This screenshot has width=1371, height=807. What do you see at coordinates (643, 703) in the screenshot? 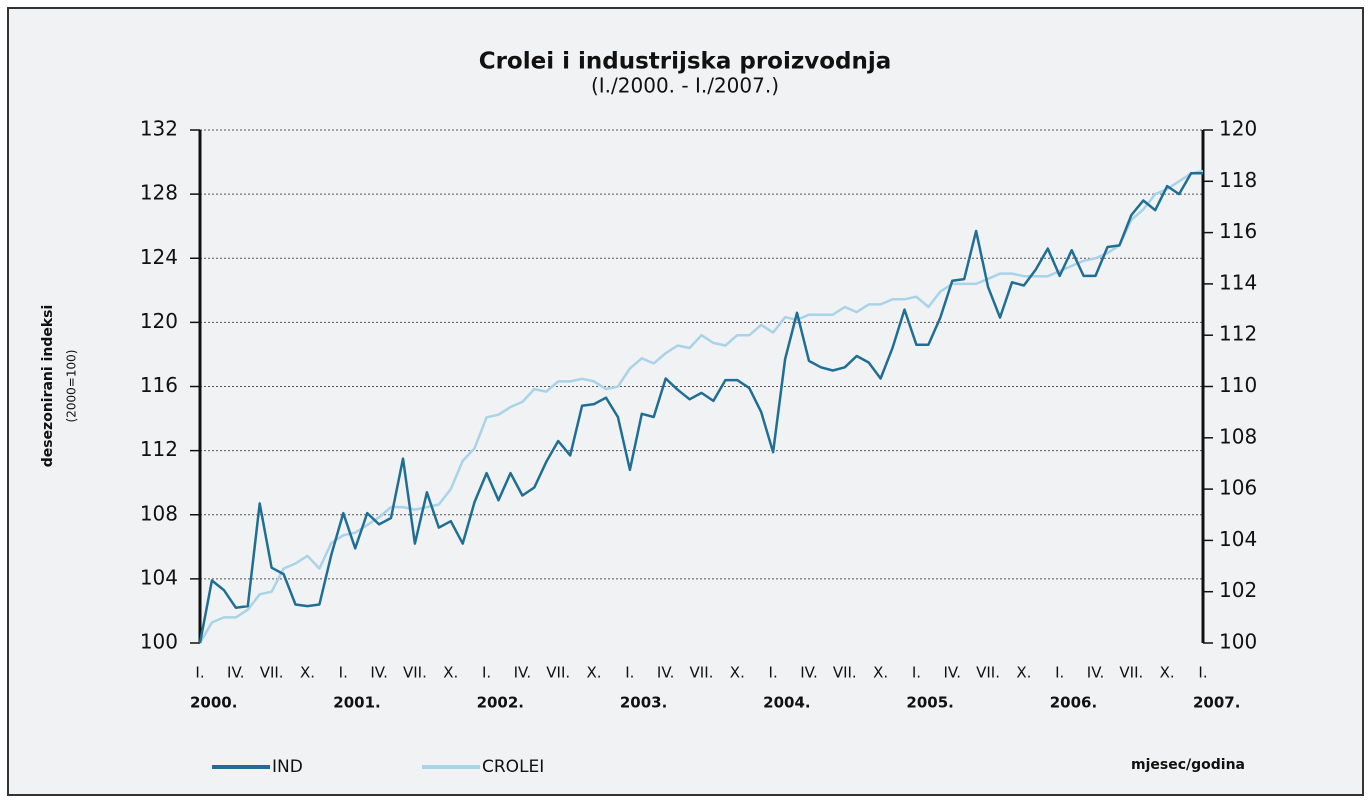
I see `x-year-label: 2003.` at bounding box center [643, 703].